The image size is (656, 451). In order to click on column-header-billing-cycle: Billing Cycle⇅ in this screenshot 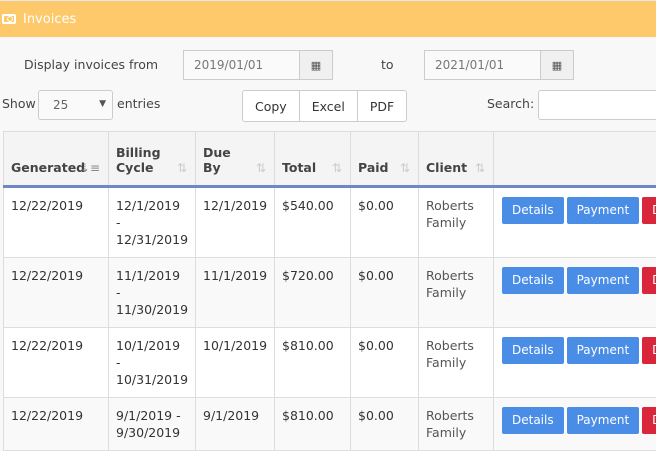, I will do `click(152, 159)`.